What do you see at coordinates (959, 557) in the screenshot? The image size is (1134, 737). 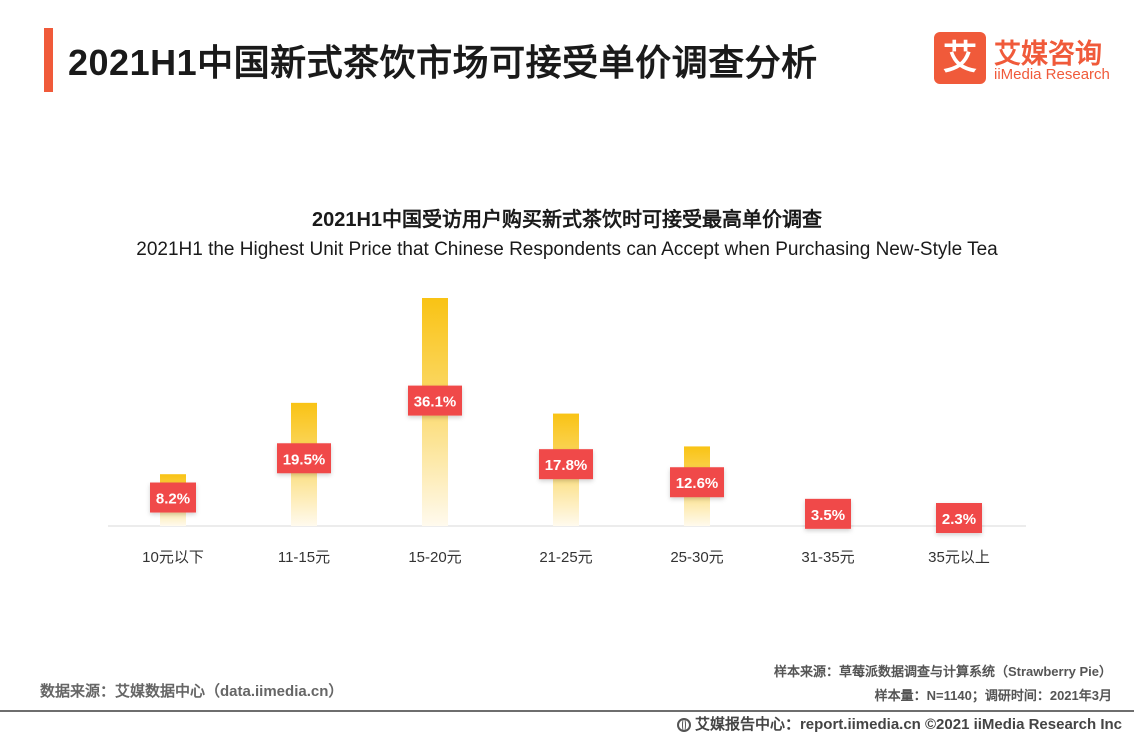 I see `x-tick-label-7: 35元以上` at bounding box center [959, 557].